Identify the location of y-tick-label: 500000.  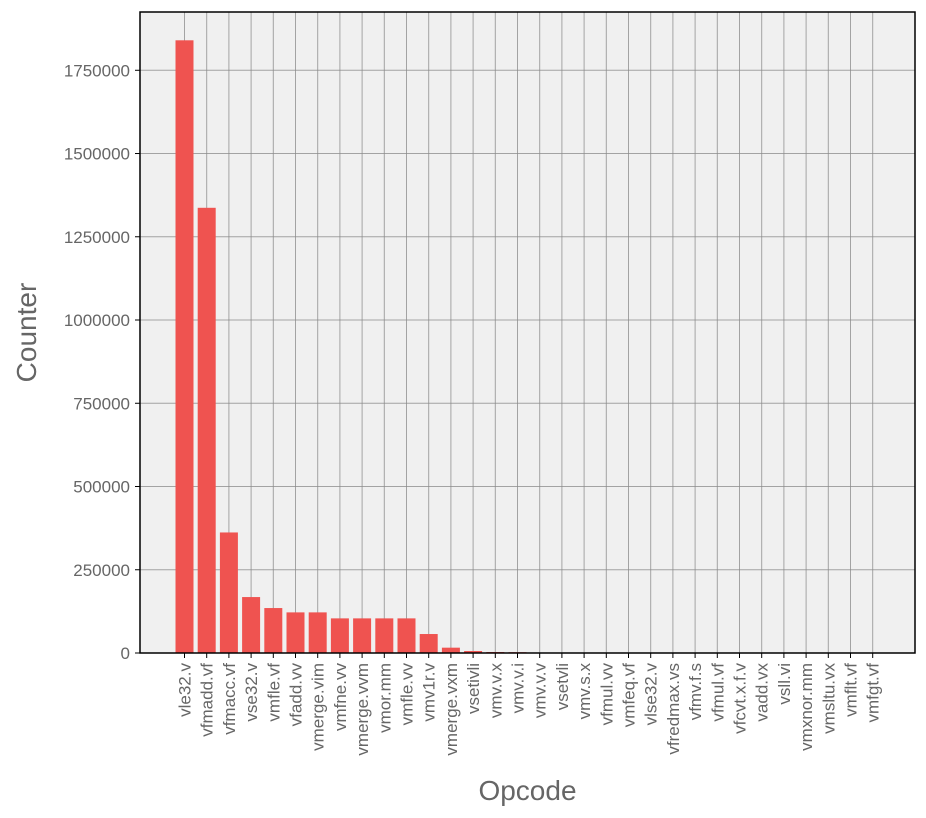
(101, 487).